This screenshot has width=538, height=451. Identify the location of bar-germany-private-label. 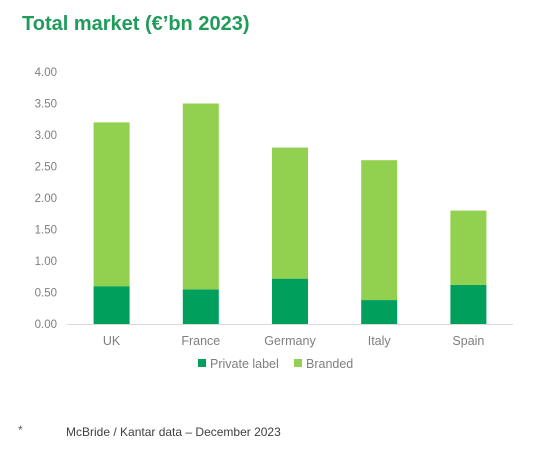
(290, 301).